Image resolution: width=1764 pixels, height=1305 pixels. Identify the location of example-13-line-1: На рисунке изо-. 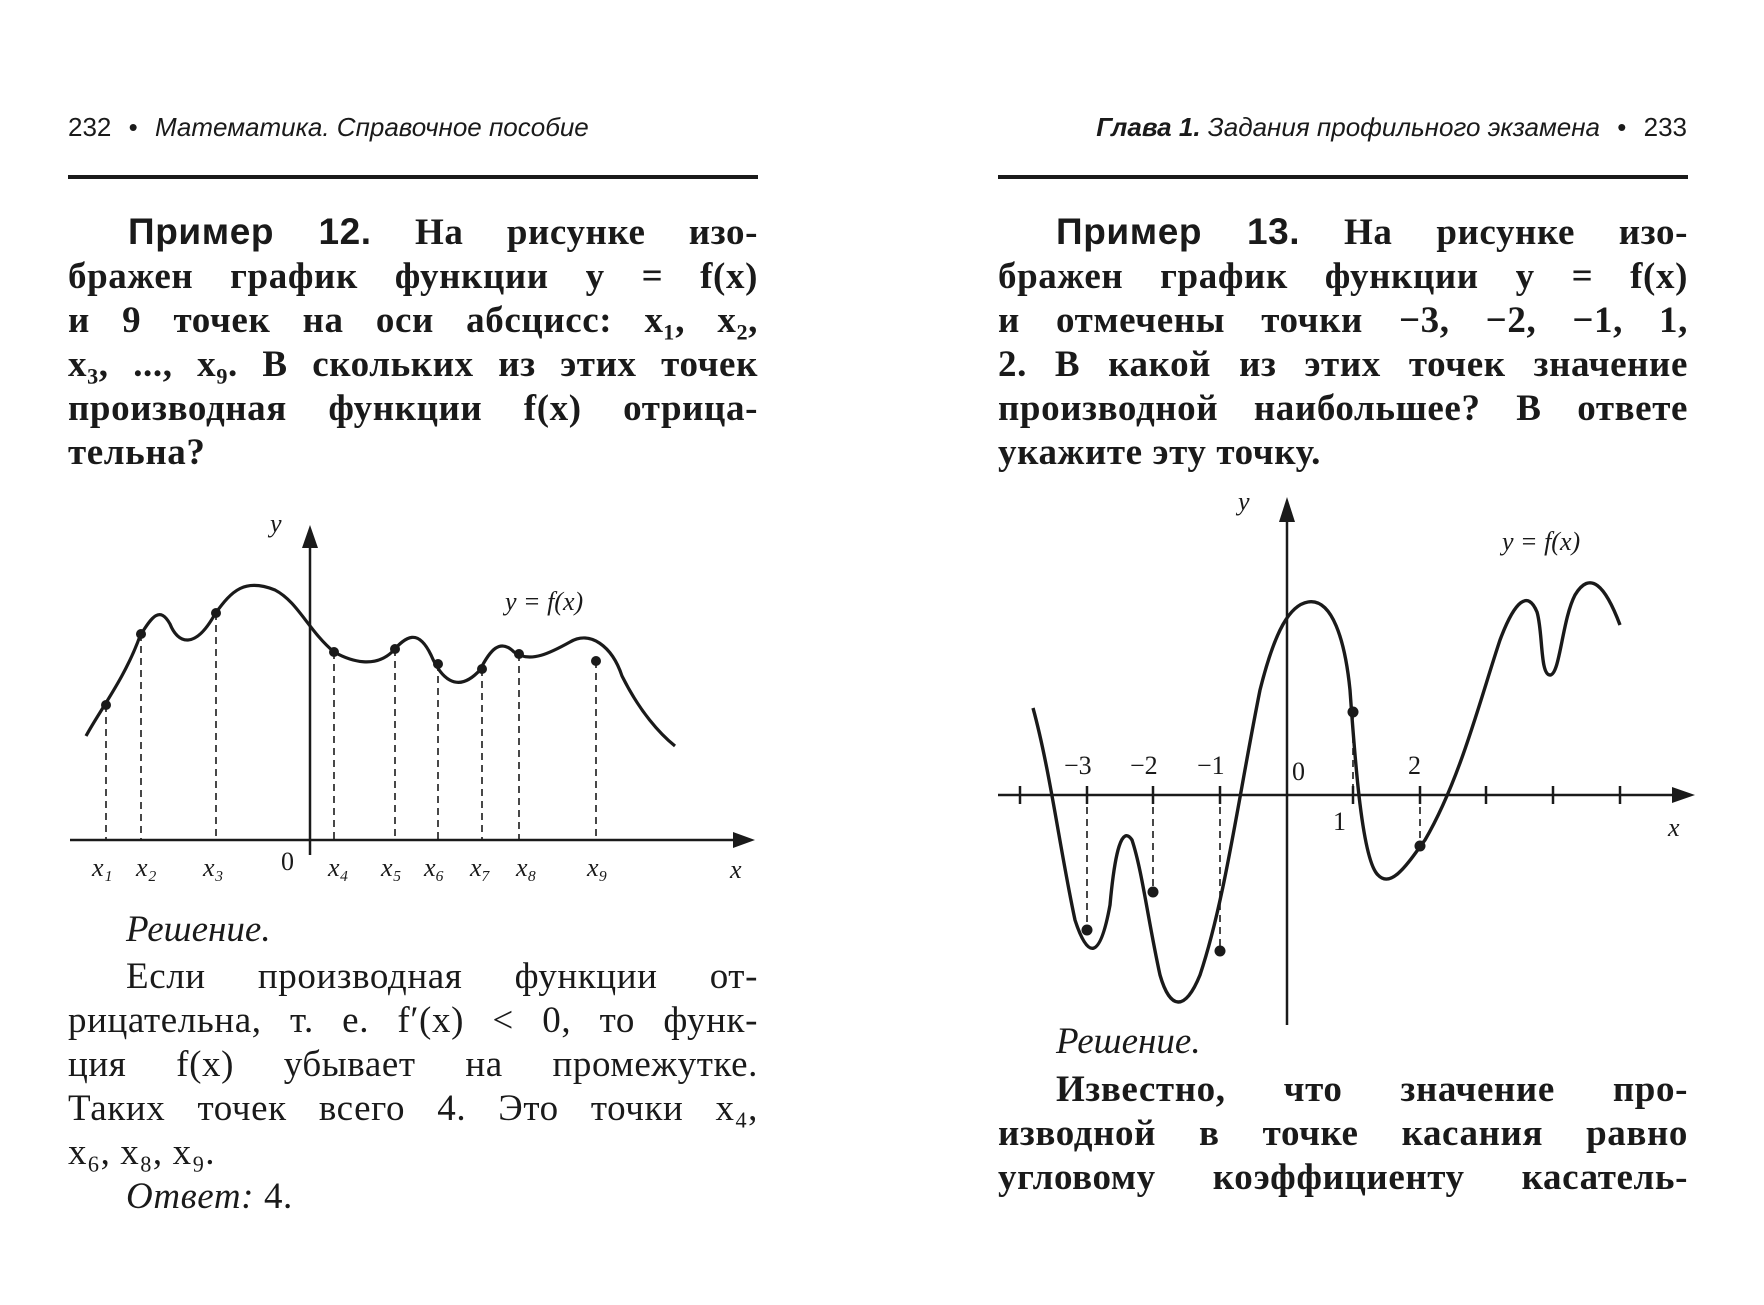
(1516, 232).